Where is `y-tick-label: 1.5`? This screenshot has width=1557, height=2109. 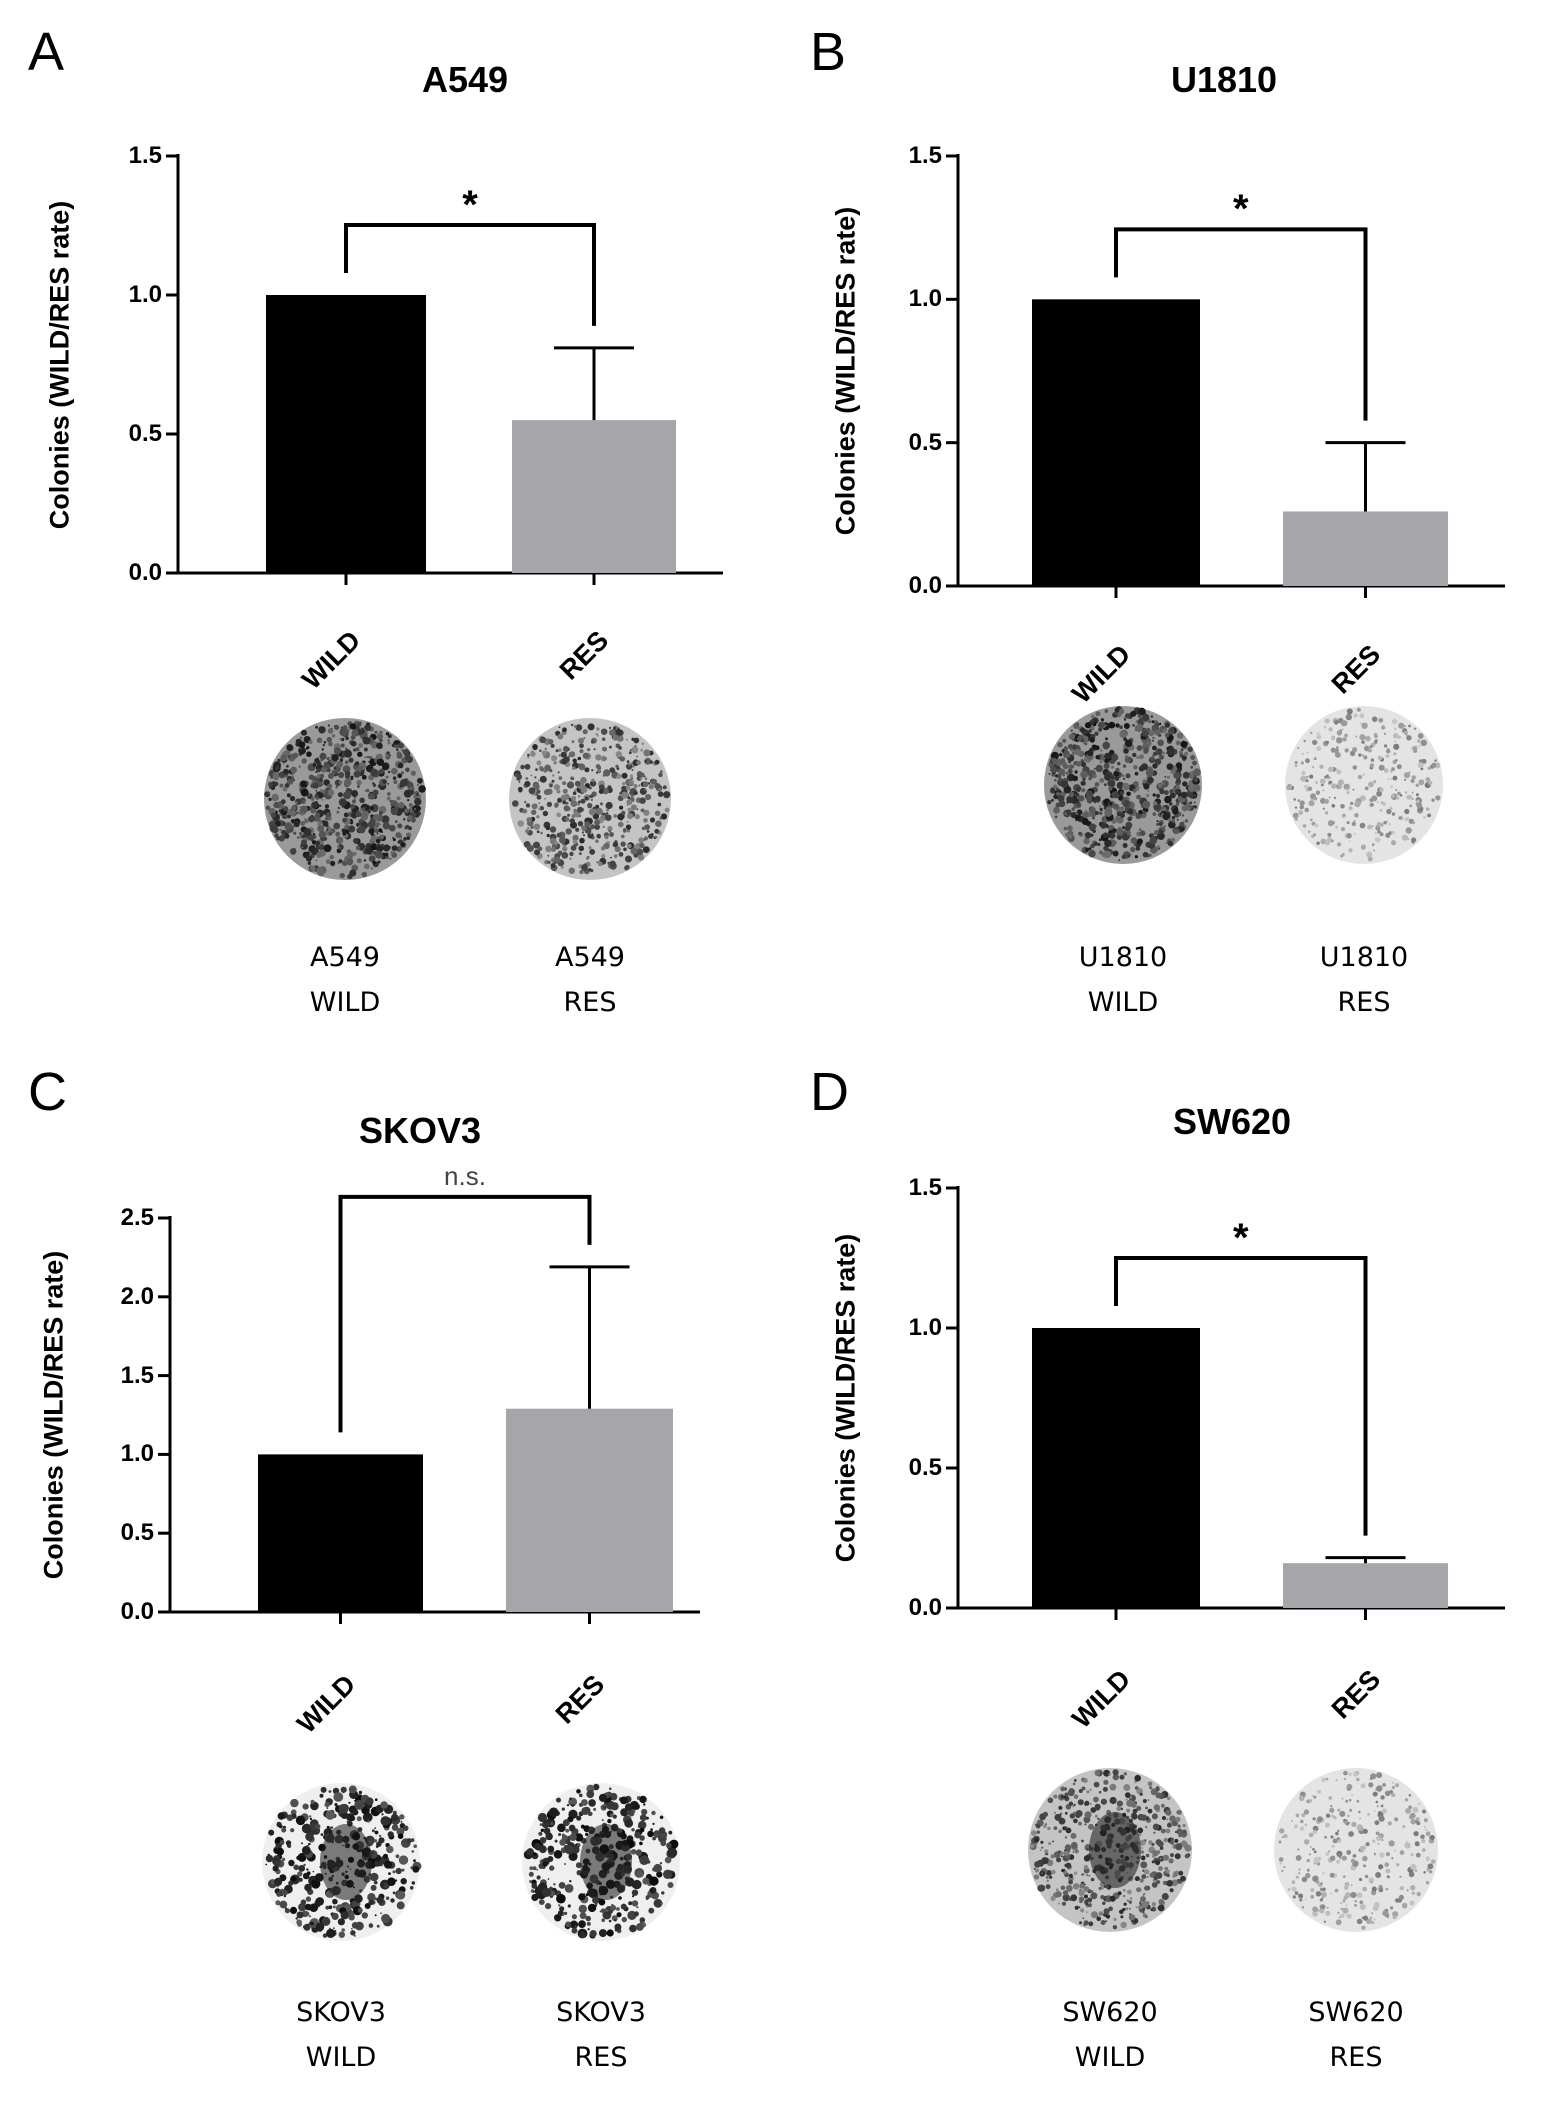 y-tick-label: 1.5 is located at coordinates (925, 155).